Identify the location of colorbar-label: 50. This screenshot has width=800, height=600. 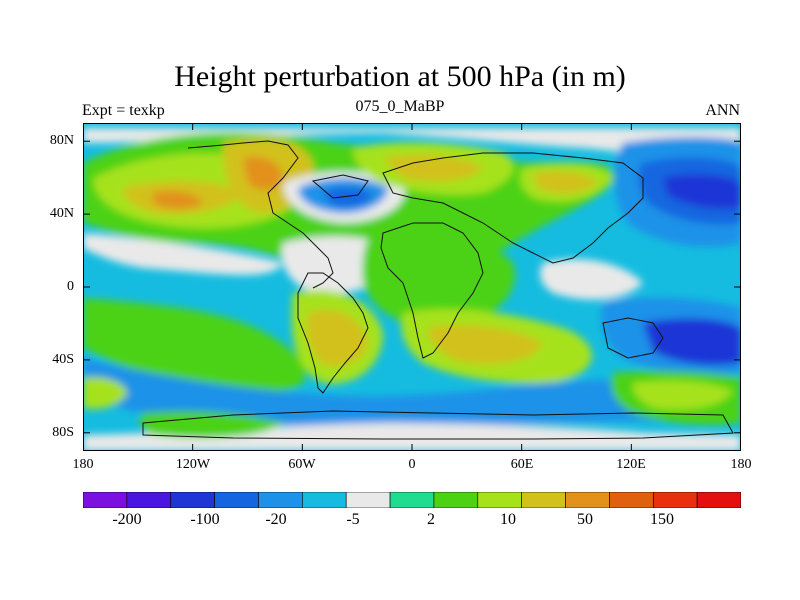
(585, 519).